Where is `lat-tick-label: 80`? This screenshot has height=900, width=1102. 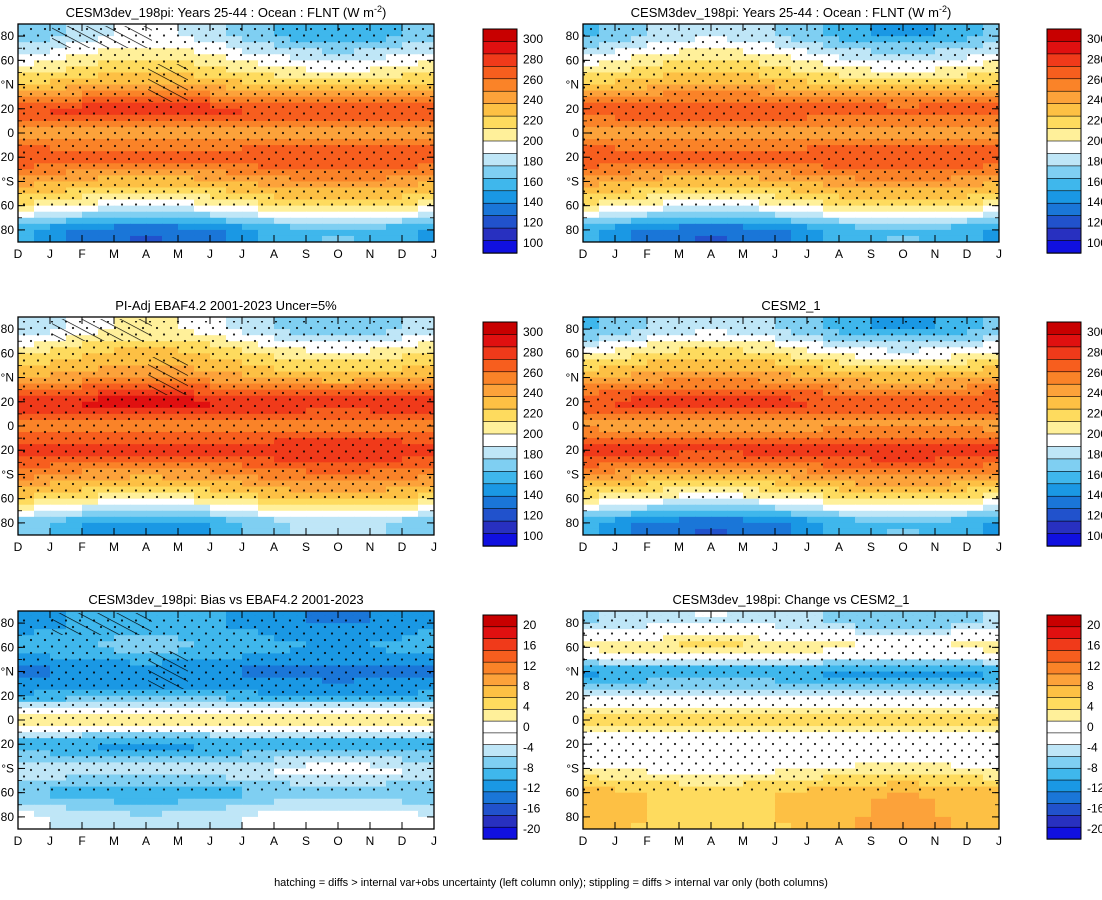
lat-tick-label: 80 is located at coordinates (8, 36).